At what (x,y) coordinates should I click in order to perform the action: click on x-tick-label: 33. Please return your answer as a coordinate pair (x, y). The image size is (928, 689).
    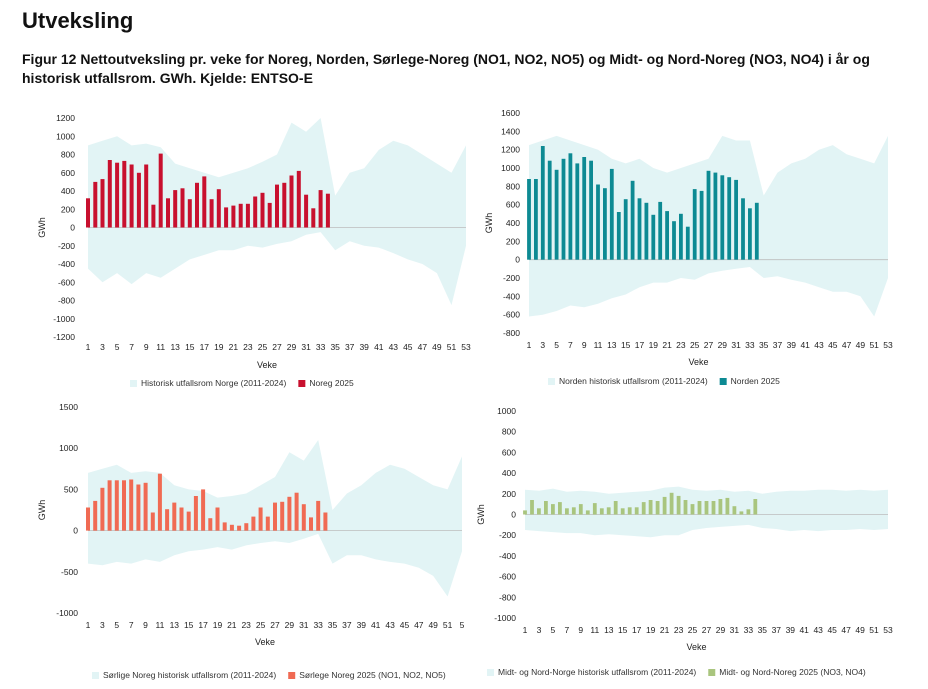
    Looking at the image, I should click on (321, 347).